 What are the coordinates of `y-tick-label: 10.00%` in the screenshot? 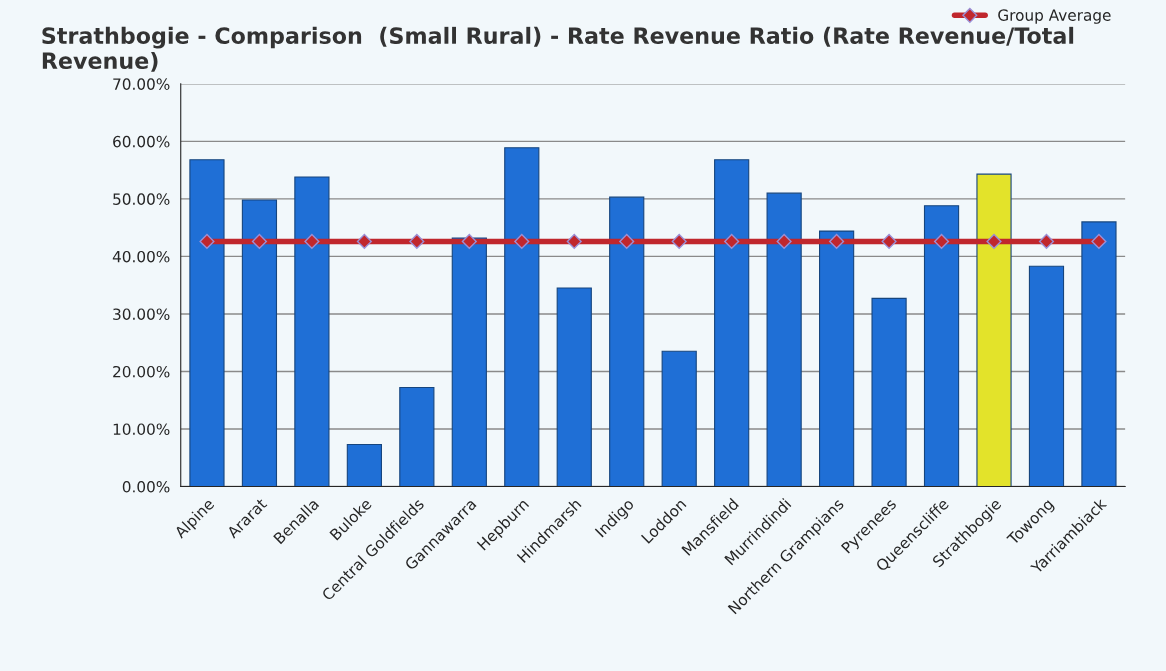 It's located at (141, 429).